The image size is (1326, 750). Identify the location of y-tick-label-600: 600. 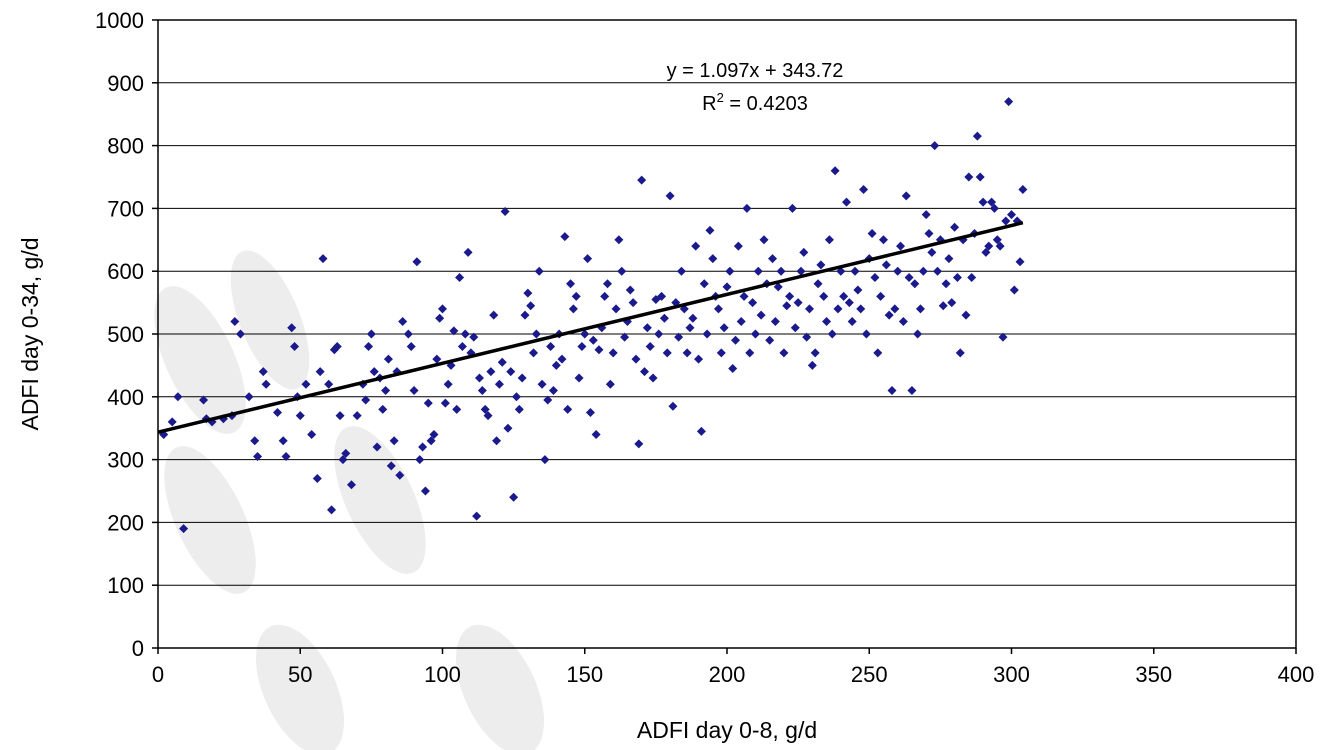
(125, 271).